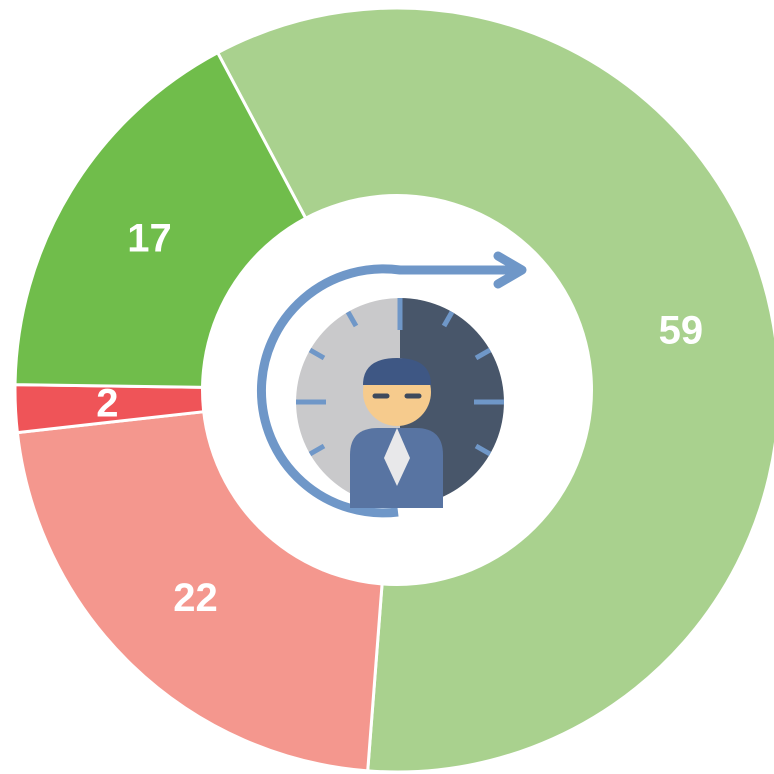 Image resolution: width=774 pixels, height=774 pixels. Describe the element at coordinates (195, 598) in the screenshot. I see `value-label: 22` at that location.